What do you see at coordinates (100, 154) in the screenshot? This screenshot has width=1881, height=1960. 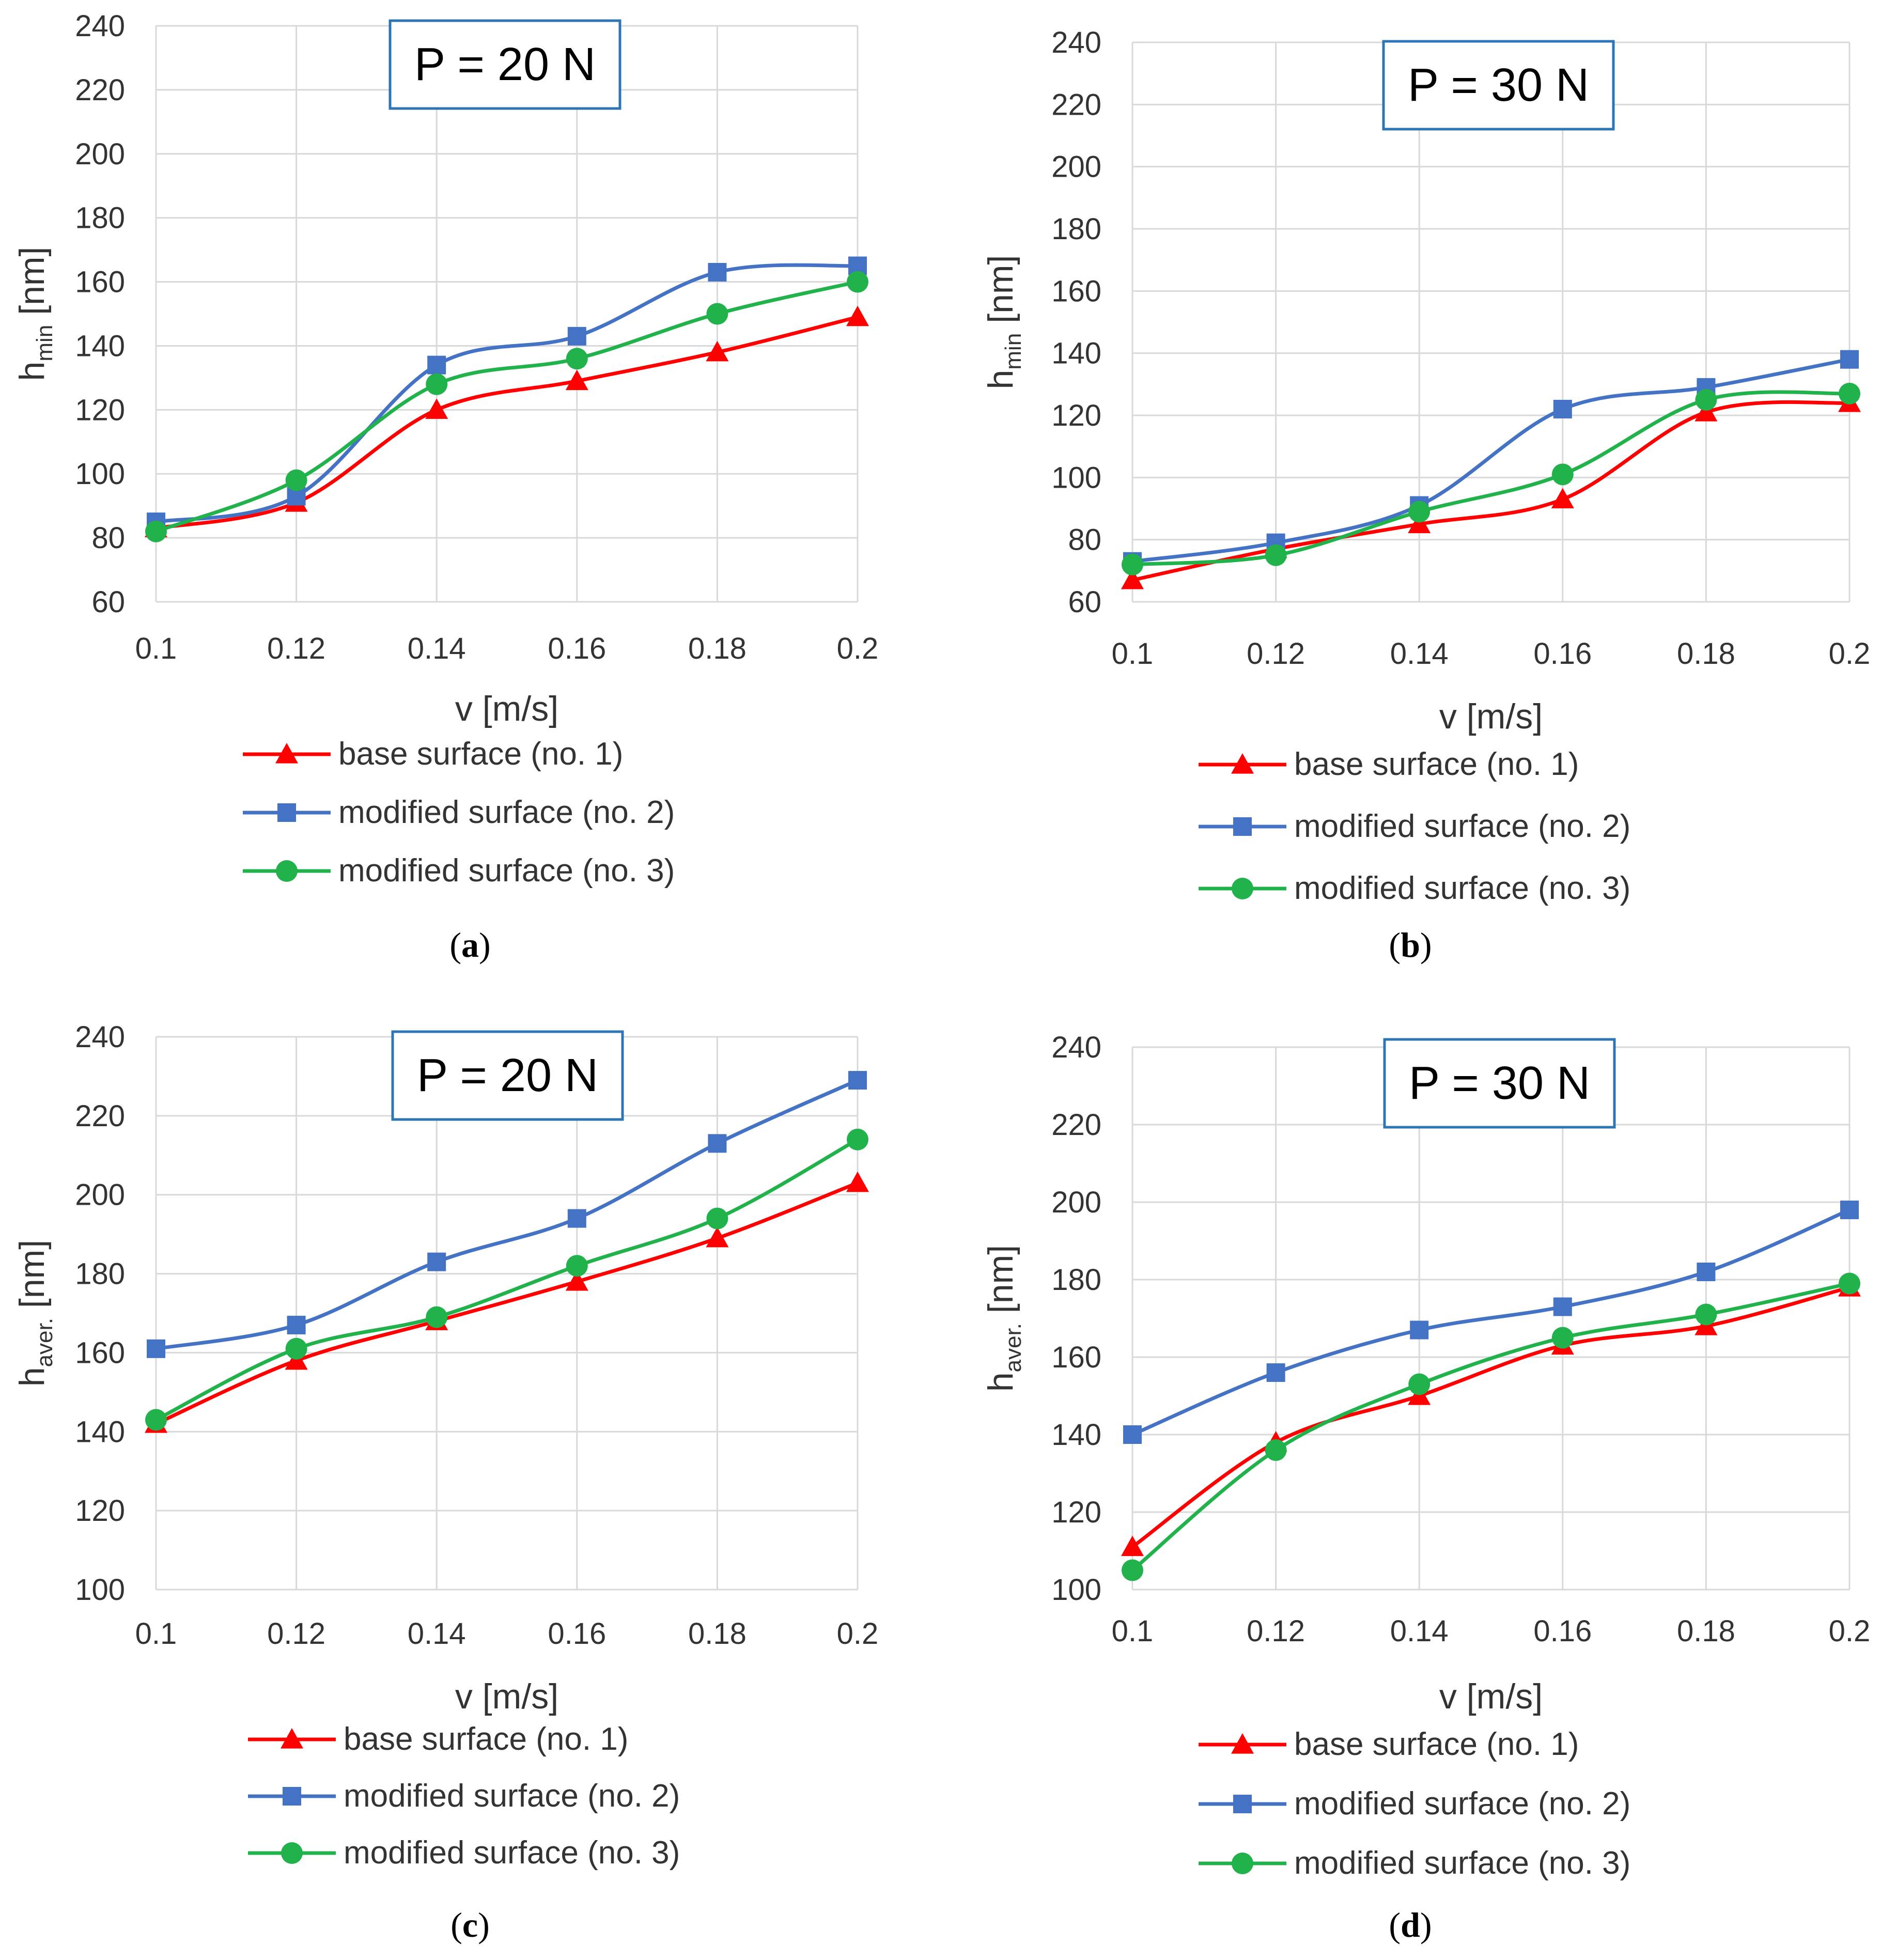 I see `y-tick-label: 200` at bounding box center [100, 154].